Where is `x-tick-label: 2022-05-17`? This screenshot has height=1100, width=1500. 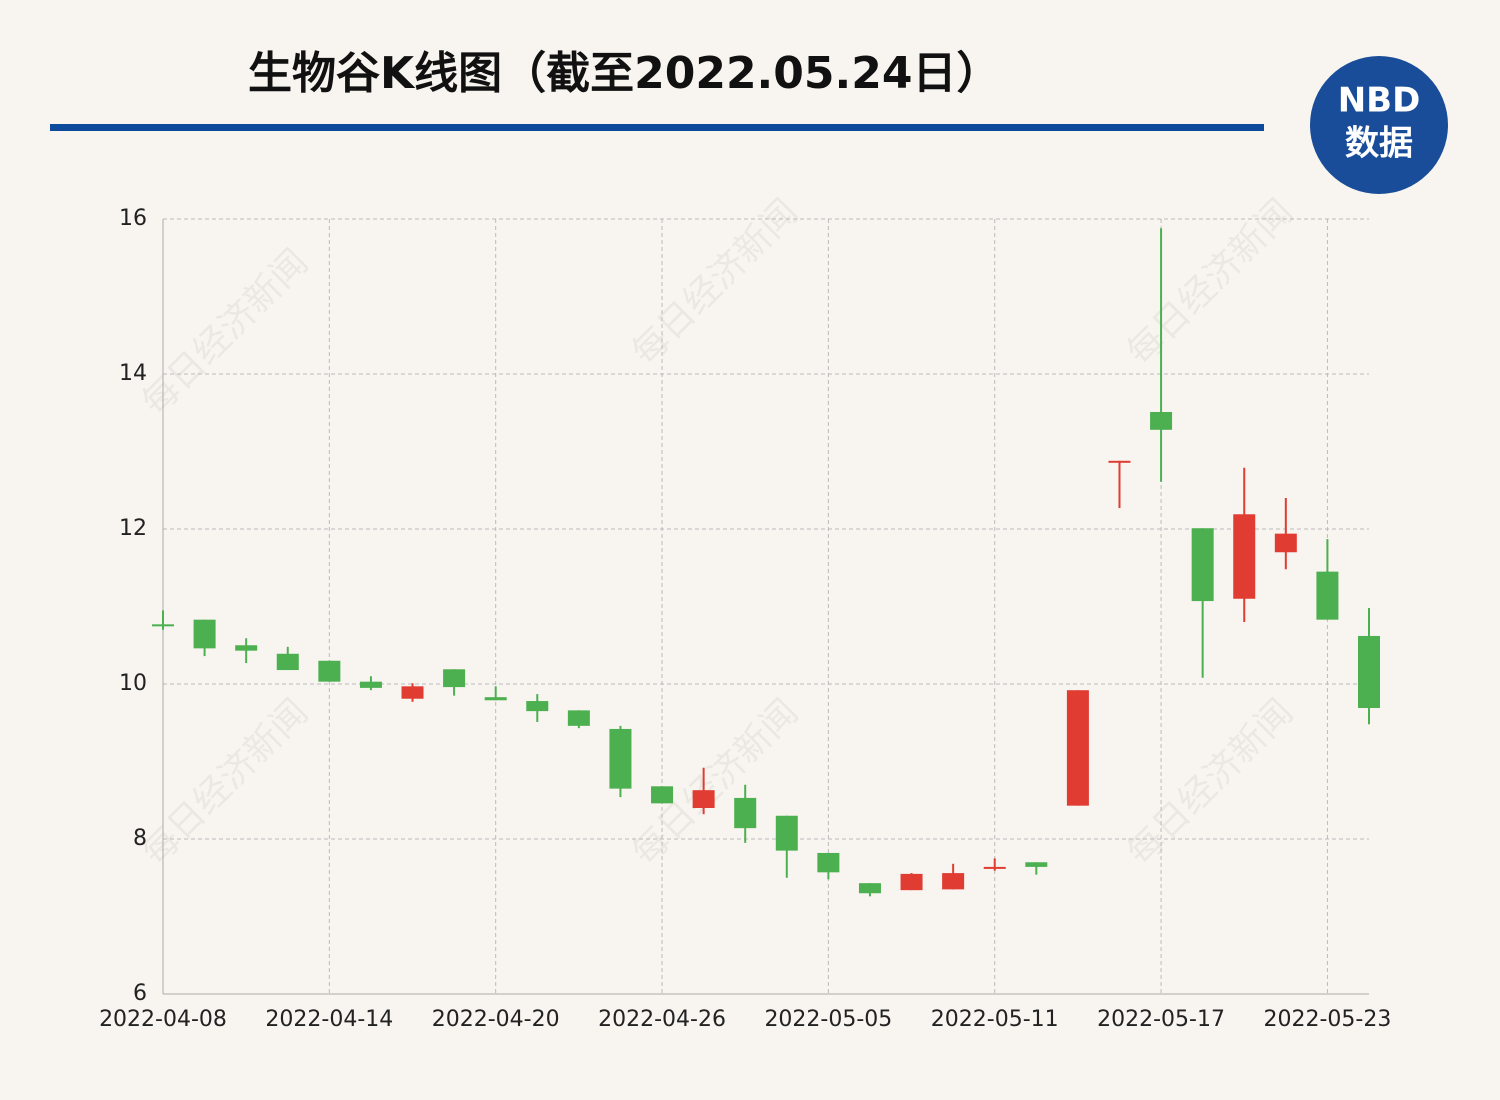 x-tick-label: 2022-05-17 is located at coordinates (1161, 1019).